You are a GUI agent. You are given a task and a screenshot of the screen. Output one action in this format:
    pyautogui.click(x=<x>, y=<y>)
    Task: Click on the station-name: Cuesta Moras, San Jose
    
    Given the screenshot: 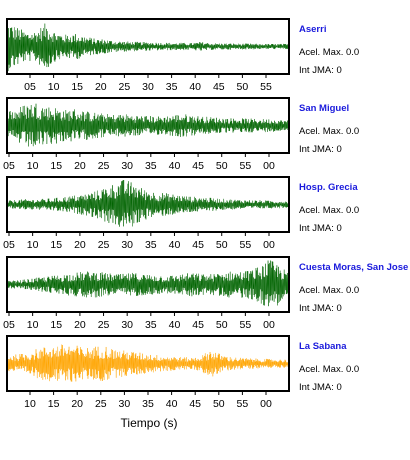 What is the action you would take?
    pyautogui.click(x=353, y=267)
    